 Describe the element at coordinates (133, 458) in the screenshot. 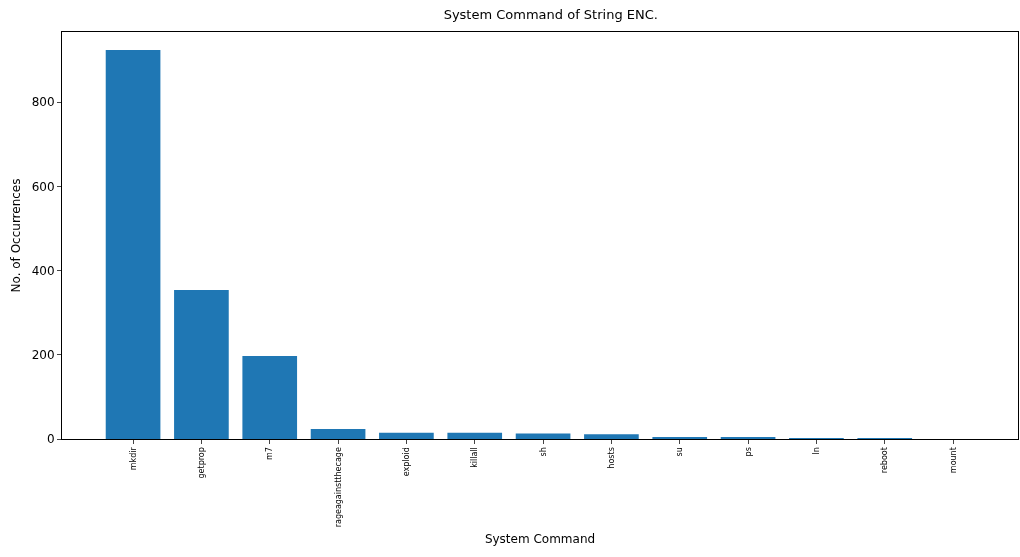

I see `x-tick-label: mkdir` at that location.